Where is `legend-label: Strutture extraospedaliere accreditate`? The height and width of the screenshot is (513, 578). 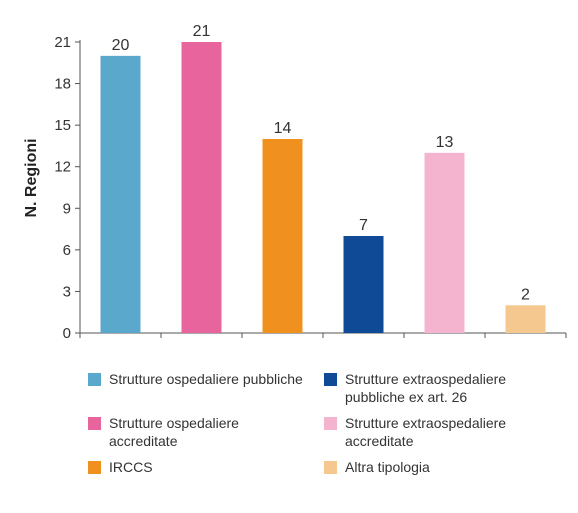
legend-label: Strutture extraospedaliere accreditate is located at coordinates (426, 432).